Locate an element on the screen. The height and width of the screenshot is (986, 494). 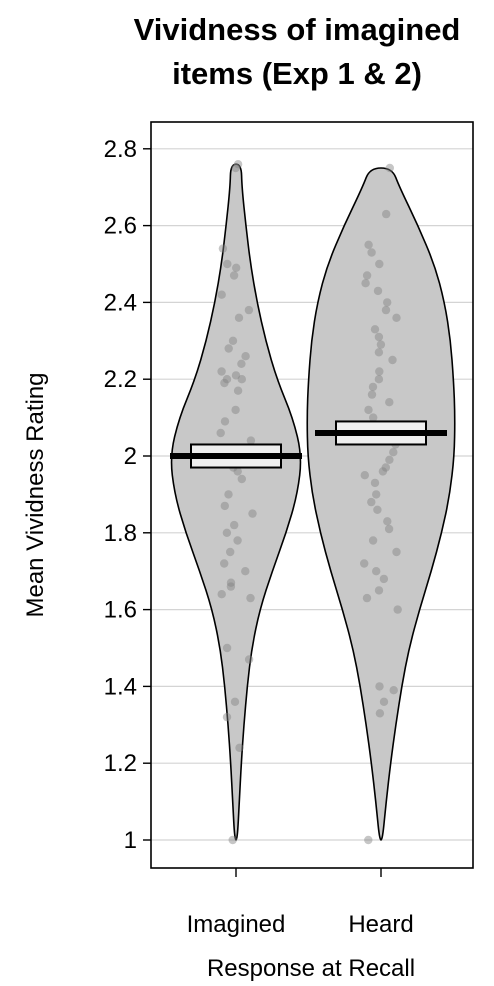
y-tick-label: 2.8 is located at coordinates (120, 149).